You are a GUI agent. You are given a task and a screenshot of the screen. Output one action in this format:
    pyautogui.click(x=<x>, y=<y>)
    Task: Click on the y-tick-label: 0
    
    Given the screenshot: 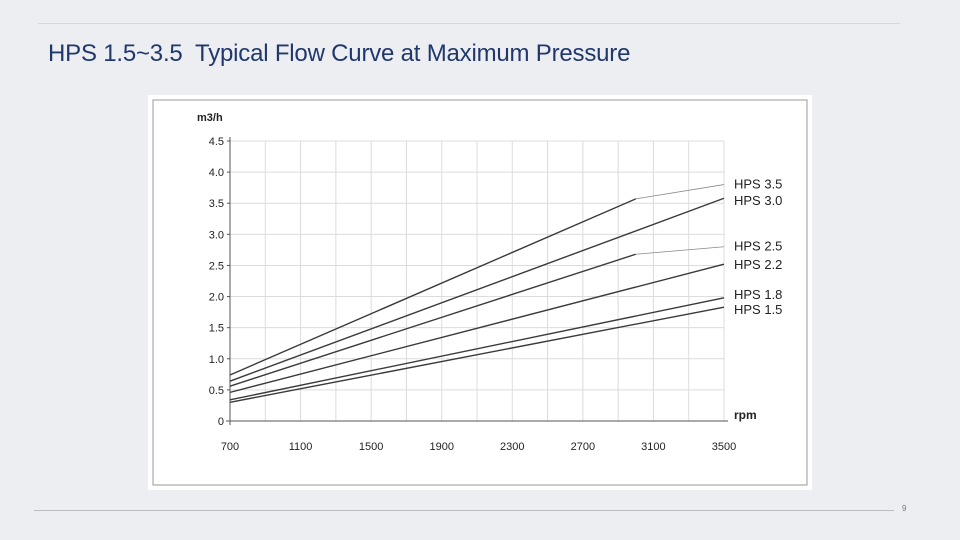 What is the action you would take?
    pyautogui.click(x=221, y=422)
    